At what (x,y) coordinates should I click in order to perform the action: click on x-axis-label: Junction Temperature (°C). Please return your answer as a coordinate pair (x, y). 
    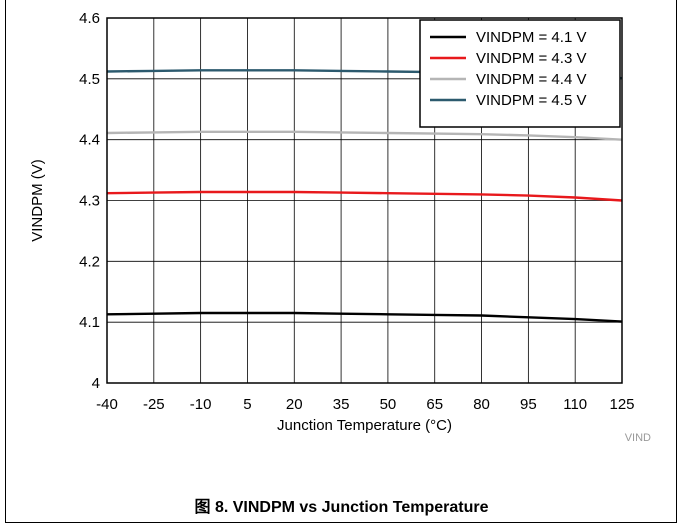
    Looking at the image, I should click on (364, 425).